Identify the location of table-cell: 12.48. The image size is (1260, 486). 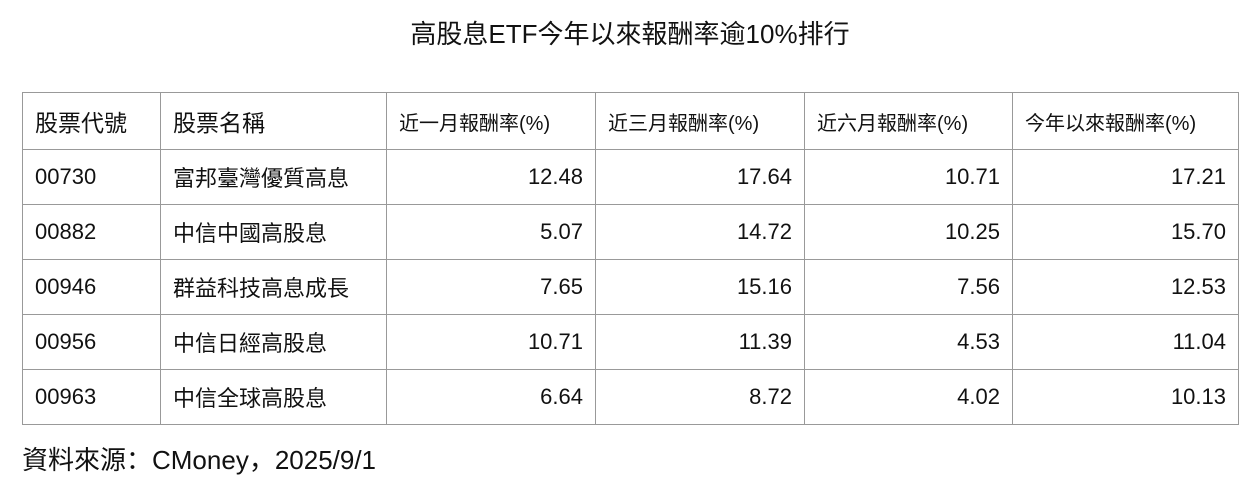
(491, 177).